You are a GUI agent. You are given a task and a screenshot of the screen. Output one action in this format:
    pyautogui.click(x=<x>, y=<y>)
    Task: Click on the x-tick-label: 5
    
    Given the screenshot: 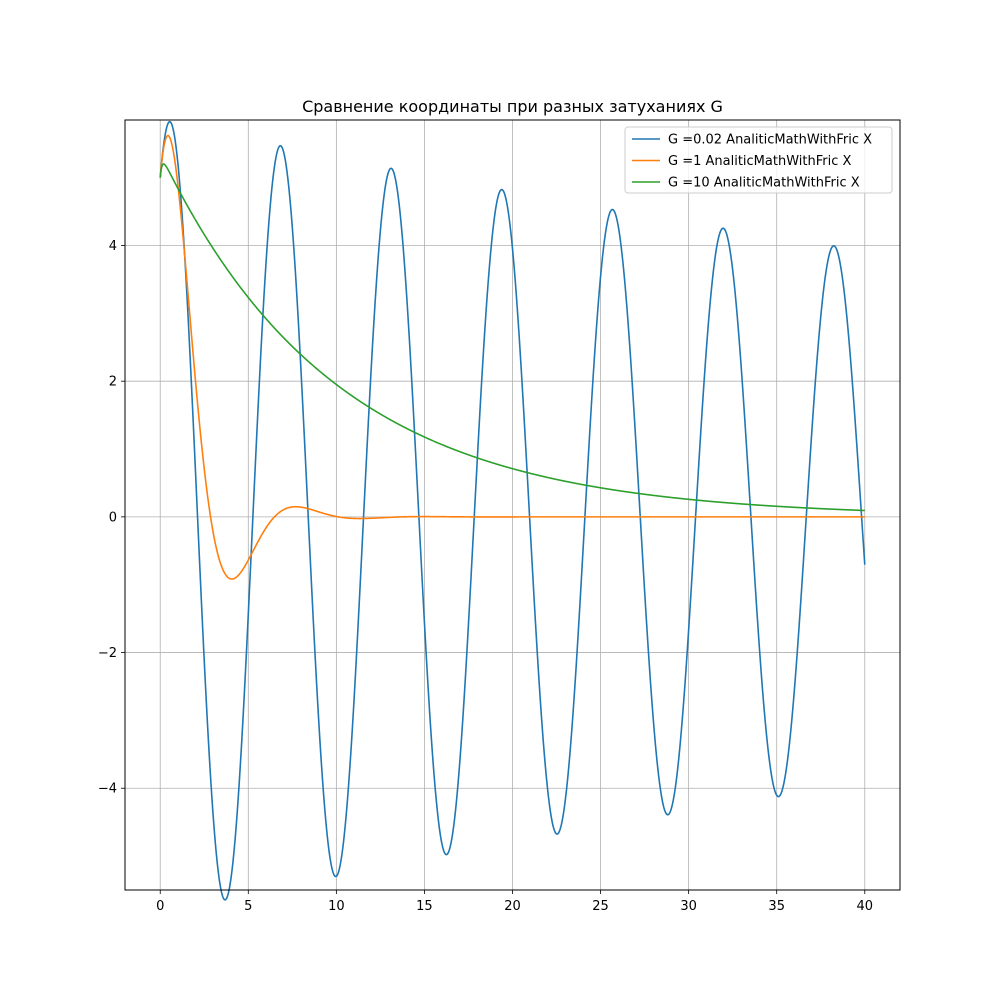 What is the action you would take?
    pyautogui.click(x=248, y=906)
    